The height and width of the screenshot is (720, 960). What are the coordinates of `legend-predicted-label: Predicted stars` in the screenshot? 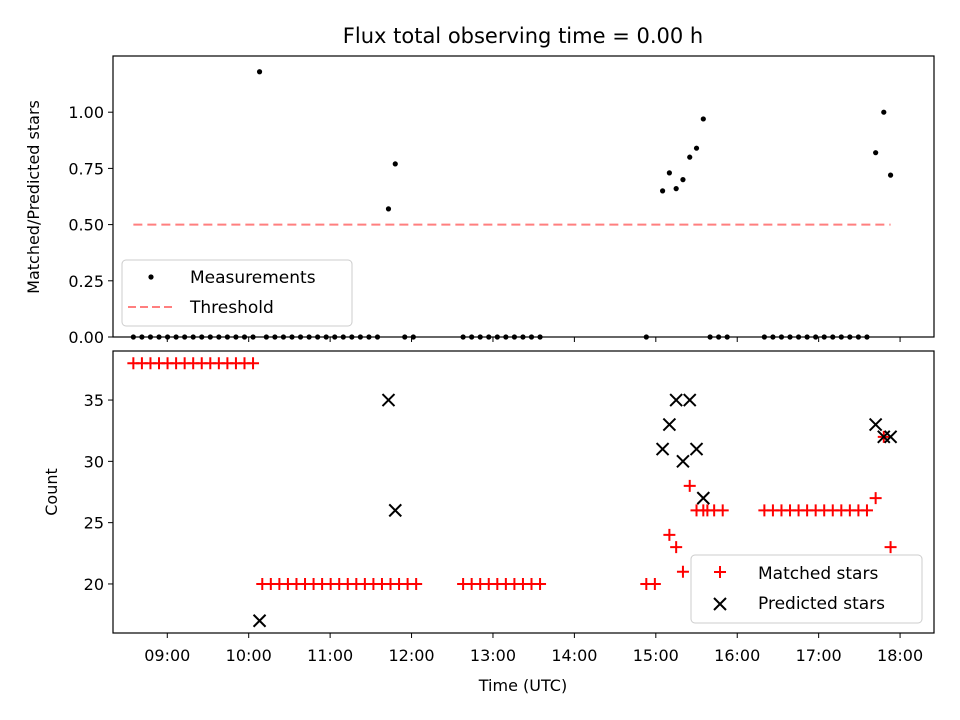 It's located at (821, 604).